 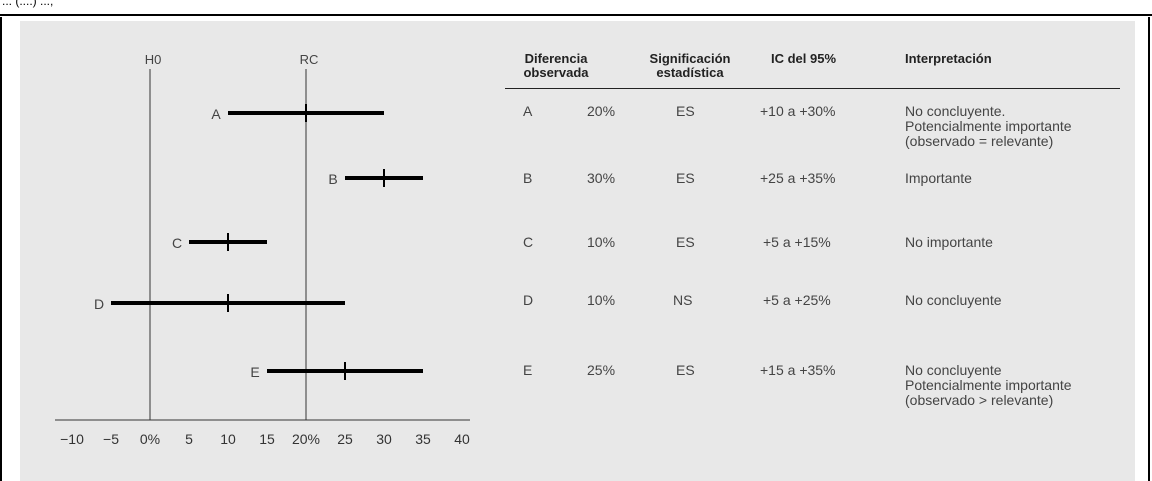 I want to click on x-tick-label: 40, so click(x=462, y=439).